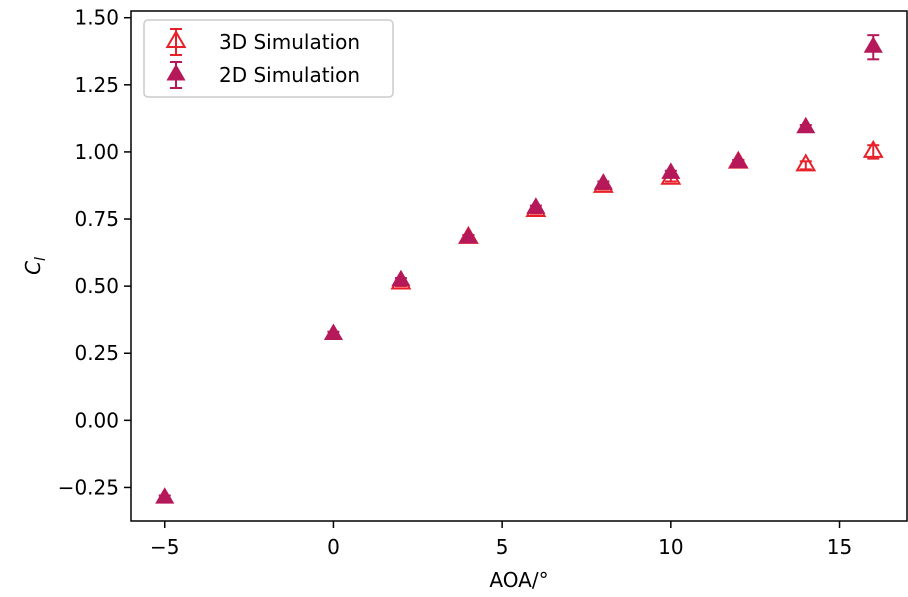 The width and height of the screenshot is (908, 597). Describe the element at coordinates (502, 547) in the screenshot. I see `x-tick-label: 5` at that location.